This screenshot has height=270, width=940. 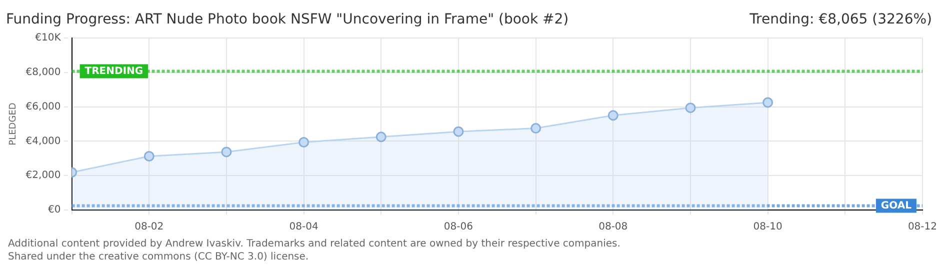 What do you see at coordinates (114, 71) in the screenshot?
I see `ref-line-label: TRENDING` at bounding box center [114, 71].